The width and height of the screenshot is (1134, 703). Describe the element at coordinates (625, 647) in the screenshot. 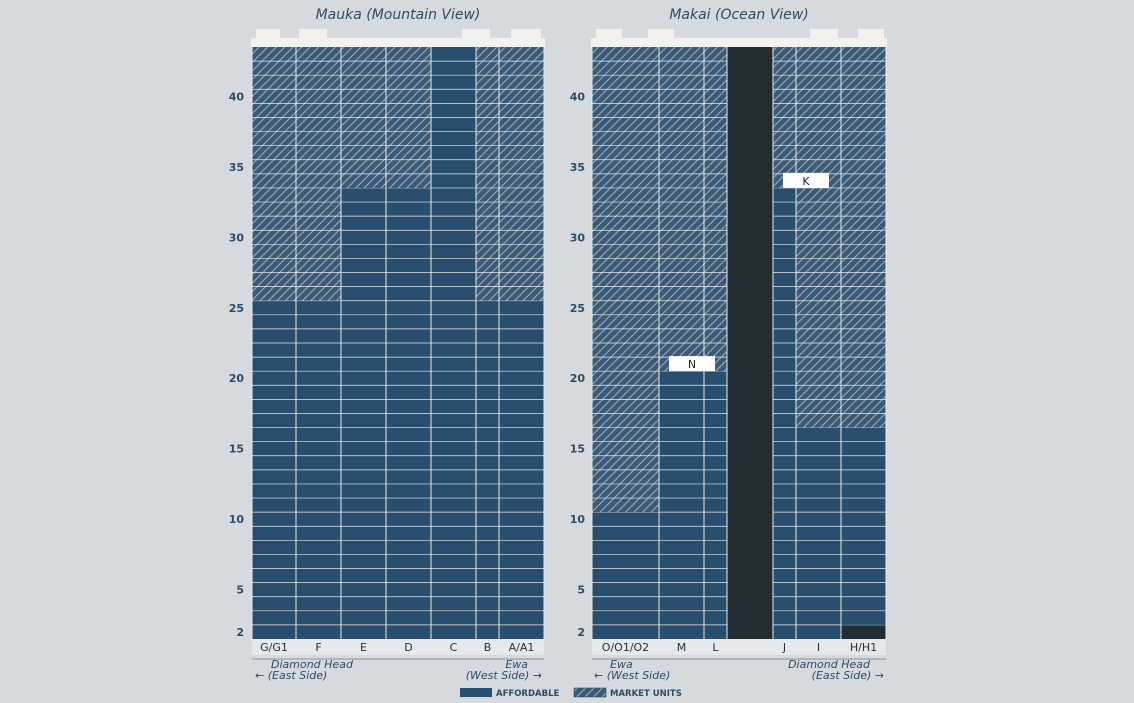

I see `column-label: O/O1/O2` at that location.